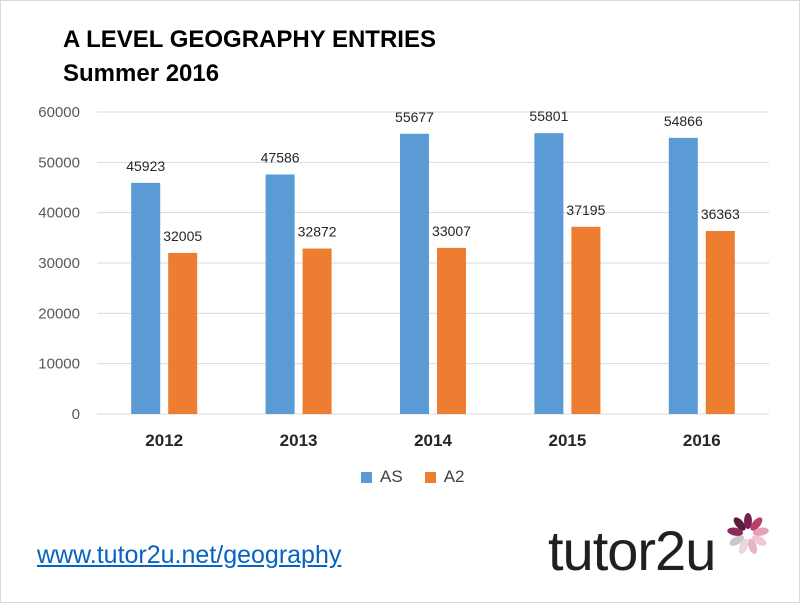 The width and height of the screenshot is (800, 604). What do you see at coordinates (59, 313) in the screenshot?
I see `y-tick-label: 20000` at bounding box center [59, 313].